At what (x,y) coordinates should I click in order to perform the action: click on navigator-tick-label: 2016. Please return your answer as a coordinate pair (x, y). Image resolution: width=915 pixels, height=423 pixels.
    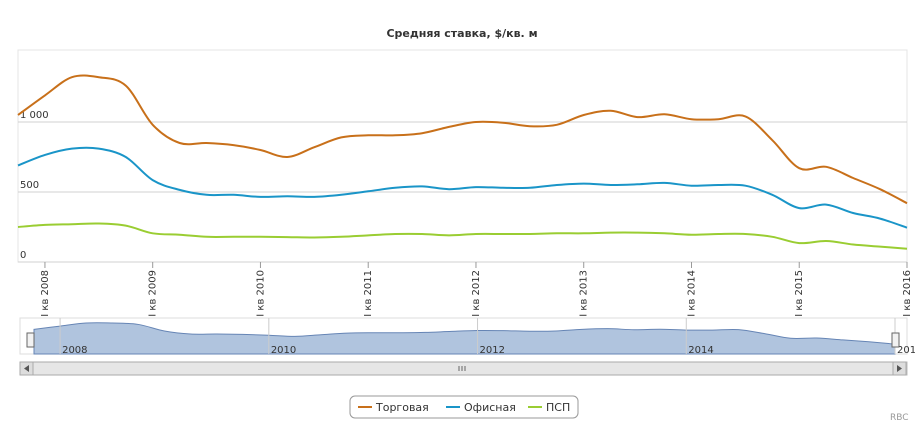
    Looking at the image, I should click on (906, 350).